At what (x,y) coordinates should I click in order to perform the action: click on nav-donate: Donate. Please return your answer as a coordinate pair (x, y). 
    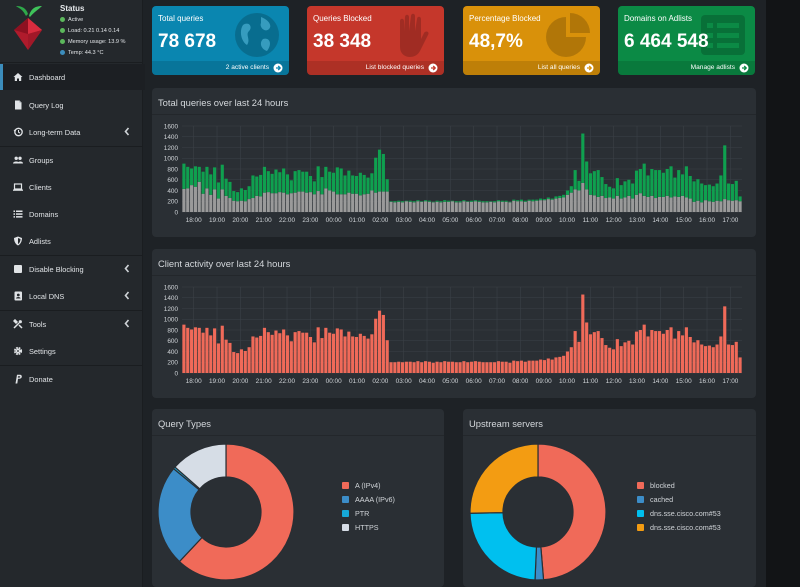
    Looking at the image, I should click on (71, 379).